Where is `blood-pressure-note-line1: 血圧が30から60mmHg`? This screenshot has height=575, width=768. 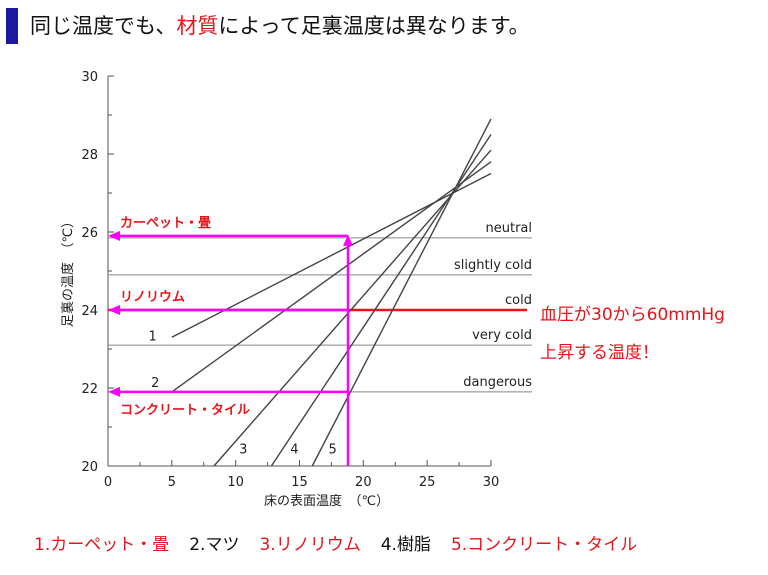 blood-pressure-note-line1: 血圧が30から60mmHg is located at coordinates (632, 315).